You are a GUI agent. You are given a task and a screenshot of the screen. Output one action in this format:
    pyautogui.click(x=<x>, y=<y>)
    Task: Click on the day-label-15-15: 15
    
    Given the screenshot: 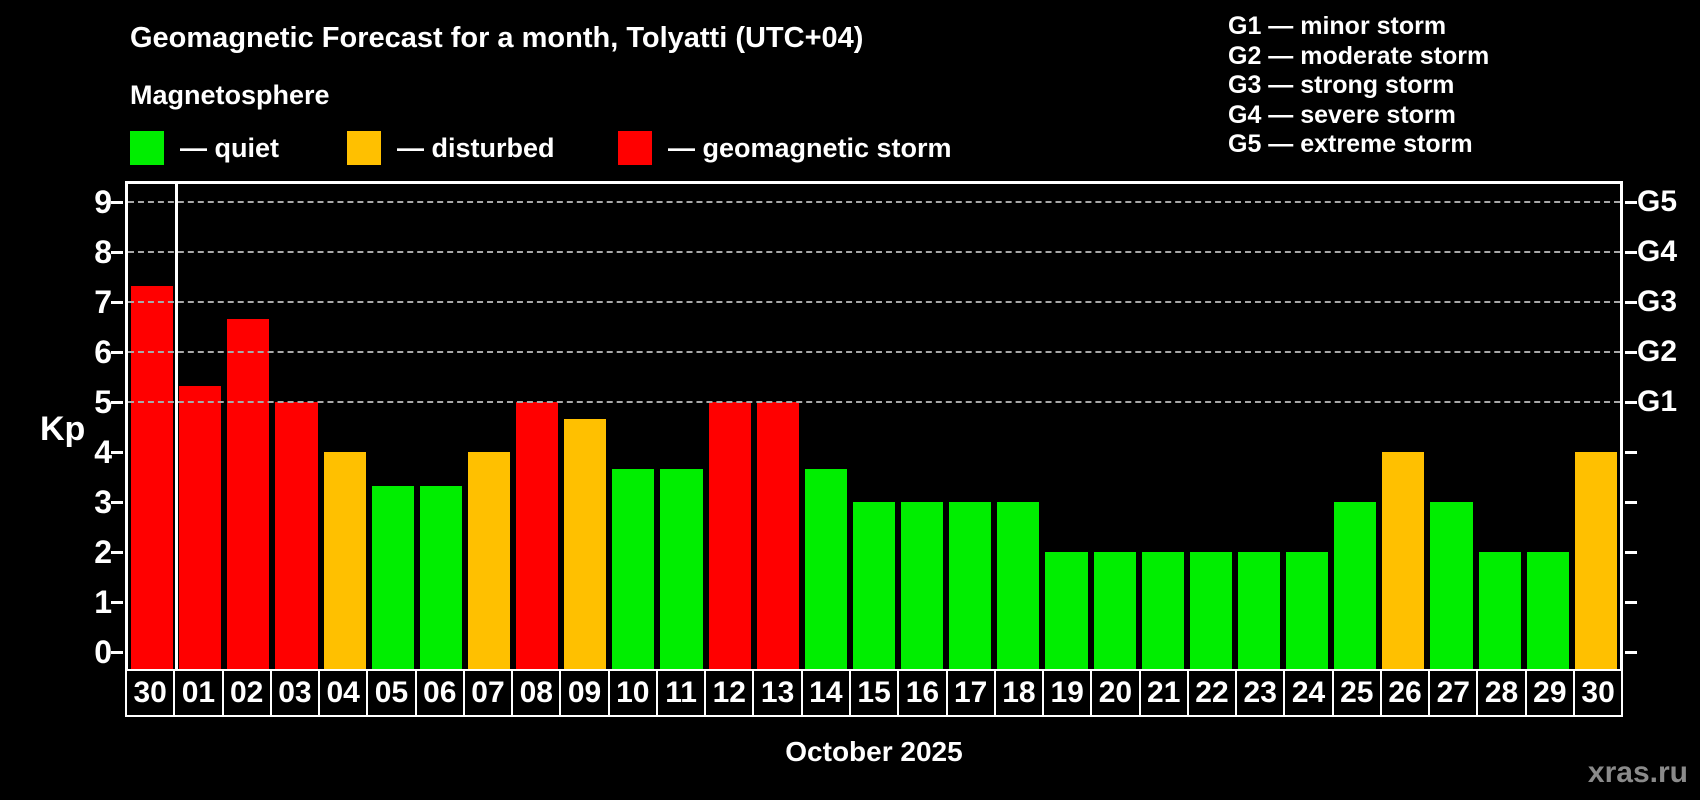 What is the action you would take?
    pyautogui.click(x=874, y=693)
    